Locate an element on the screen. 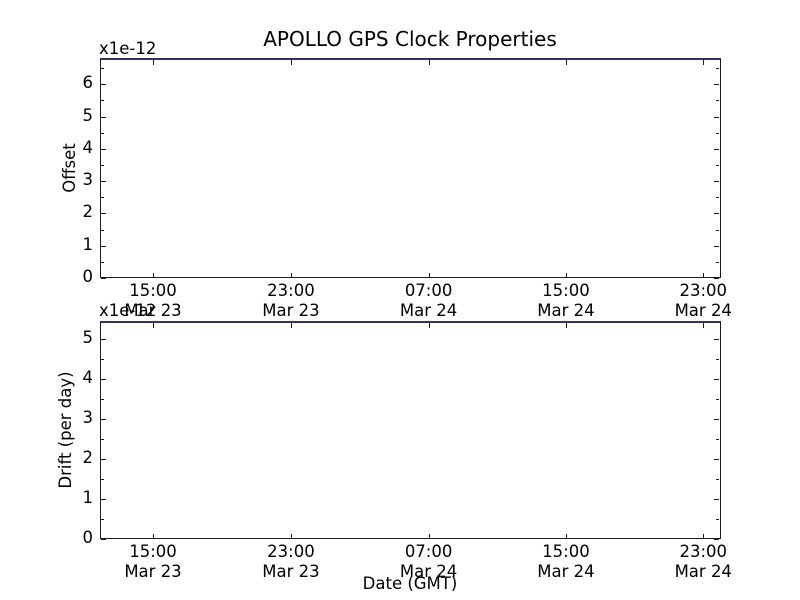  x-tick-label: 07:00 Mar 24 is located at coordinates (429, 562).